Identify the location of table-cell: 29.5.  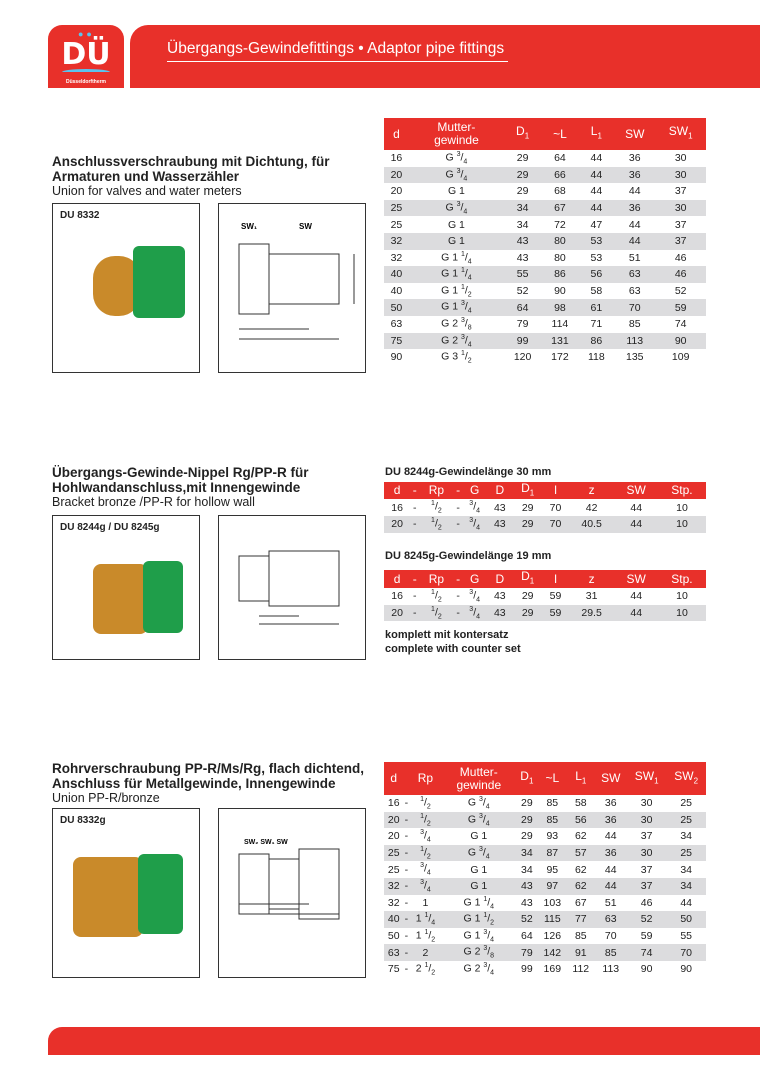
(591, 613).